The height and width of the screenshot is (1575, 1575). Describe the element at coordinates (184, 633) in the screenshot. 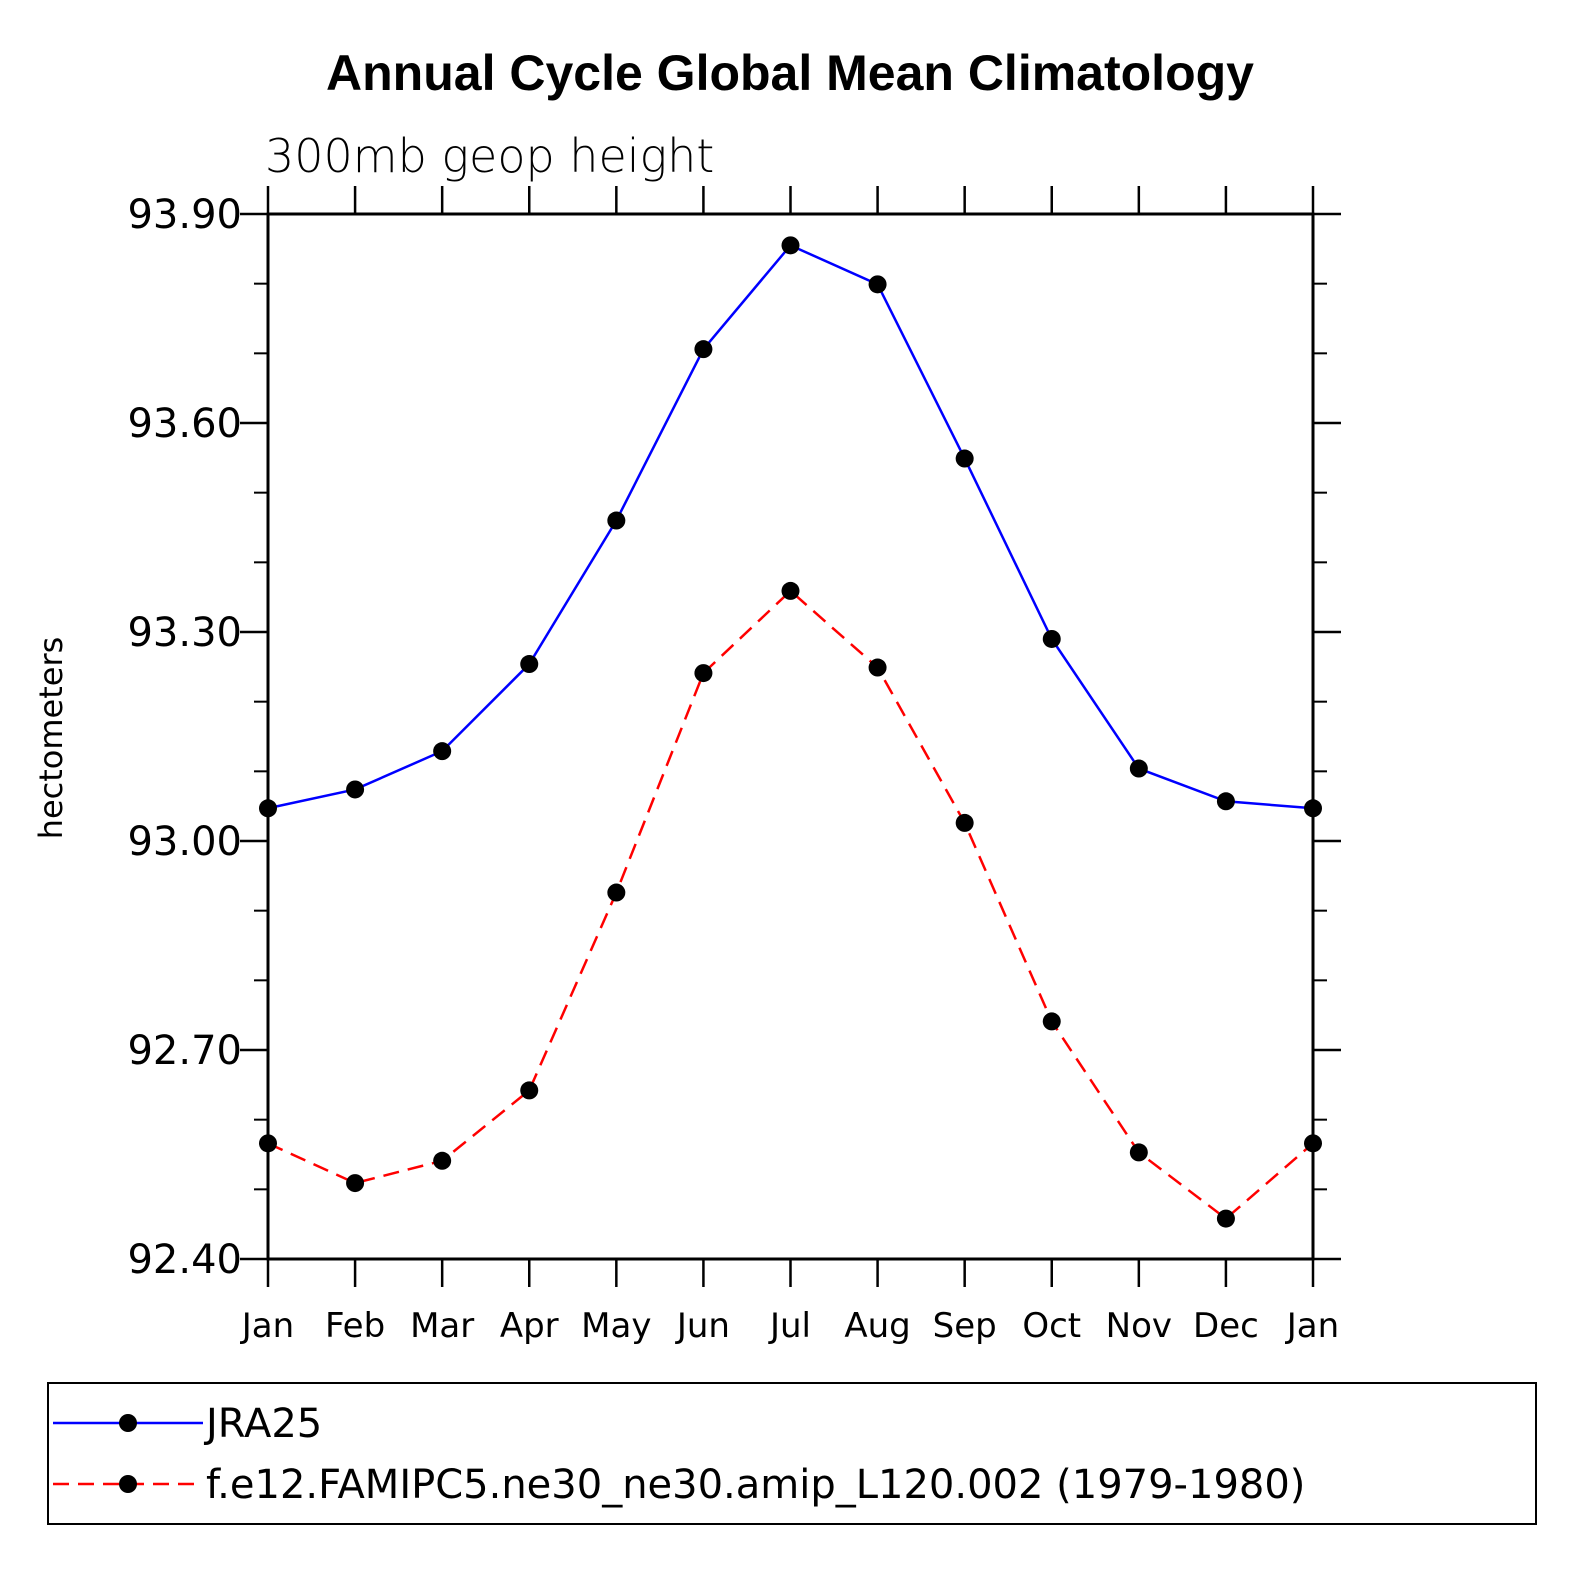

I see `y-tick-label: 93.30` at that location.